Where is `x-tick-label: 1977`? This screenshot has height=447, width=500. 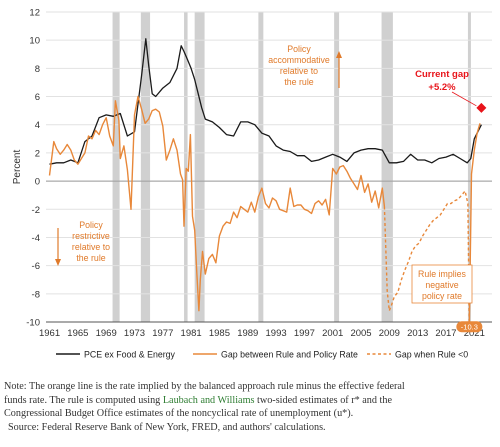
x-tick-label: 1977 is located at coordinates (162, 333).